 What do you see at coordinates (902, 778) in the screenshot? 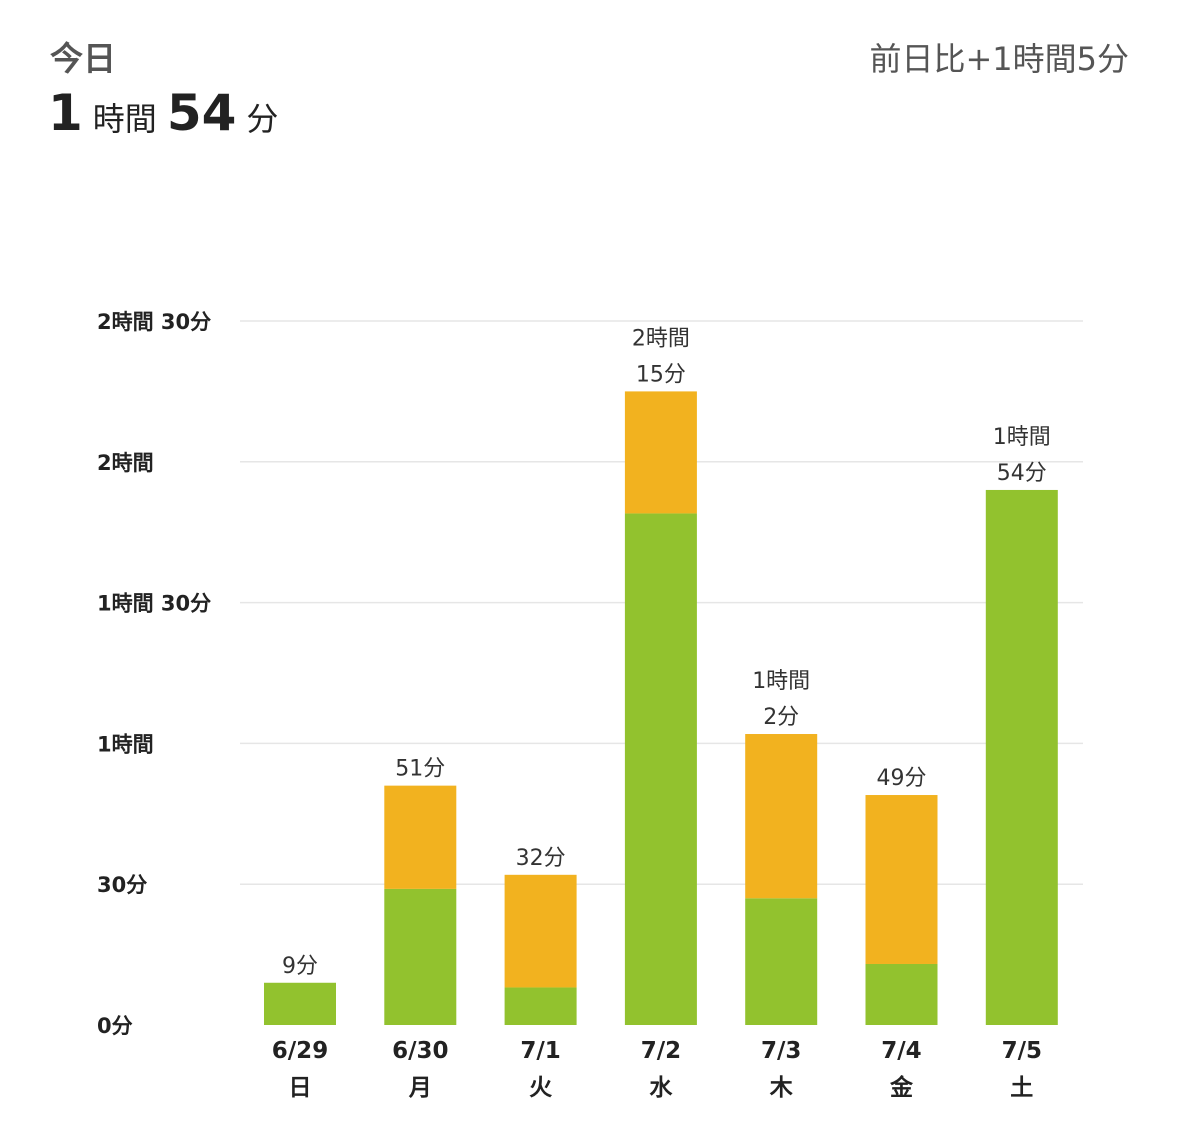
I see `data-label: 49分` at bounding box center [902, 778].